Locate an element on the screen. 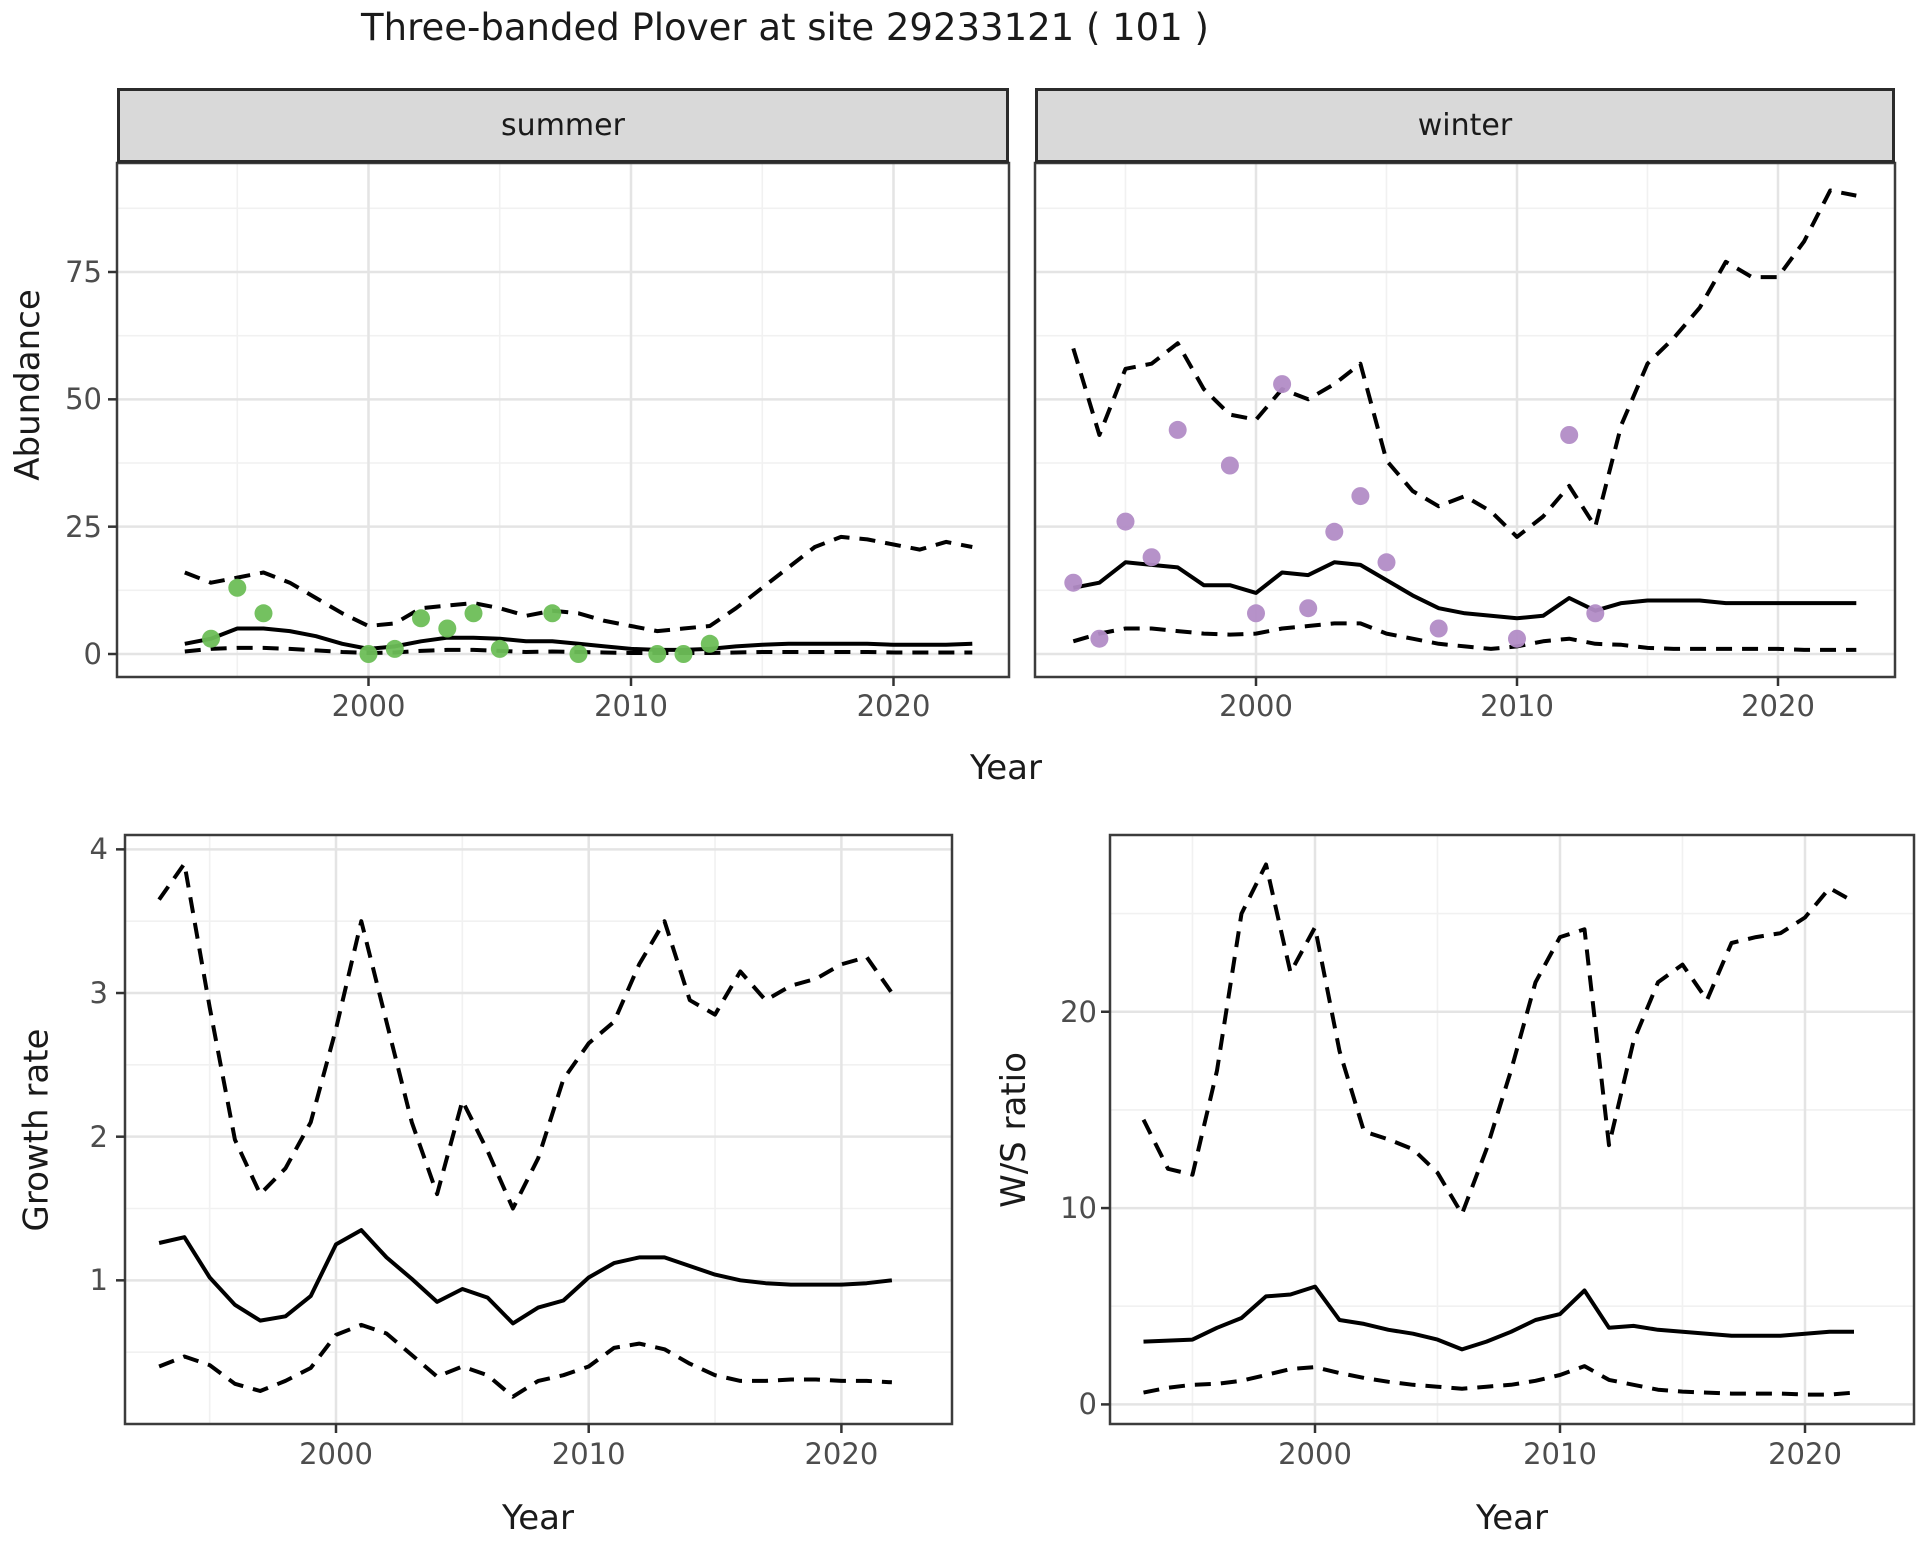 The width and height of the screenshot is (1920, 1560). y-tick-label: 3 is located at coordinates (98, 993).